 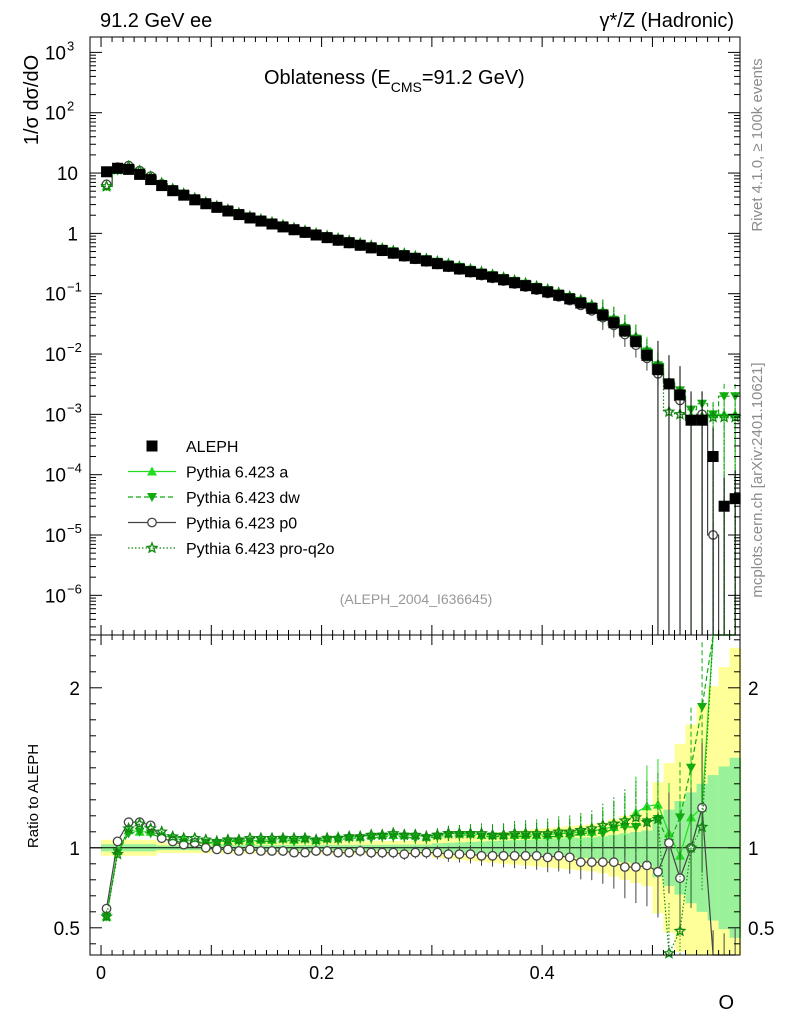 I want to click on header-left: 91.2 GeV ee, so click(x=156, y=21).